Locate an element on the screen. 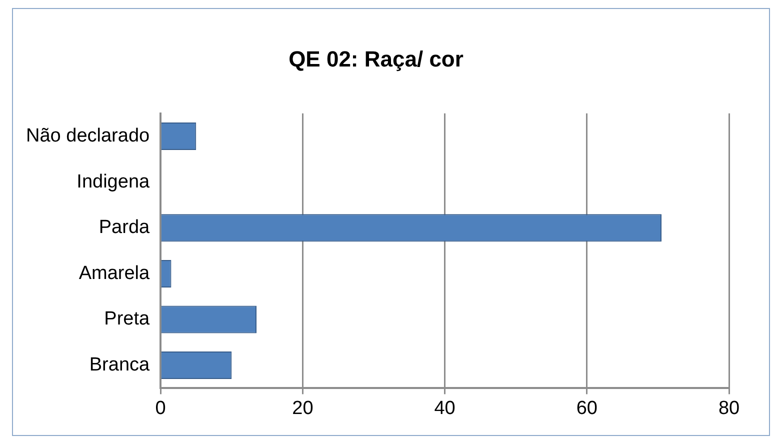  y-tick-label: Branca is located at coordinates (119, 365).